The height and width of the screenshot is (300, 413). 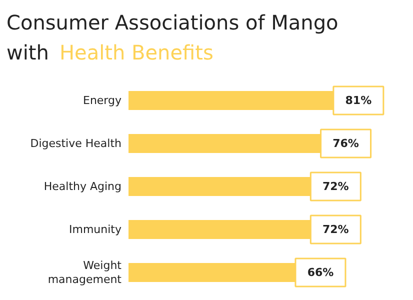 What do you see at coordinates (358, 100) in the screenshot?
I see `data-label: 81%` at bounding box center [358, 100].